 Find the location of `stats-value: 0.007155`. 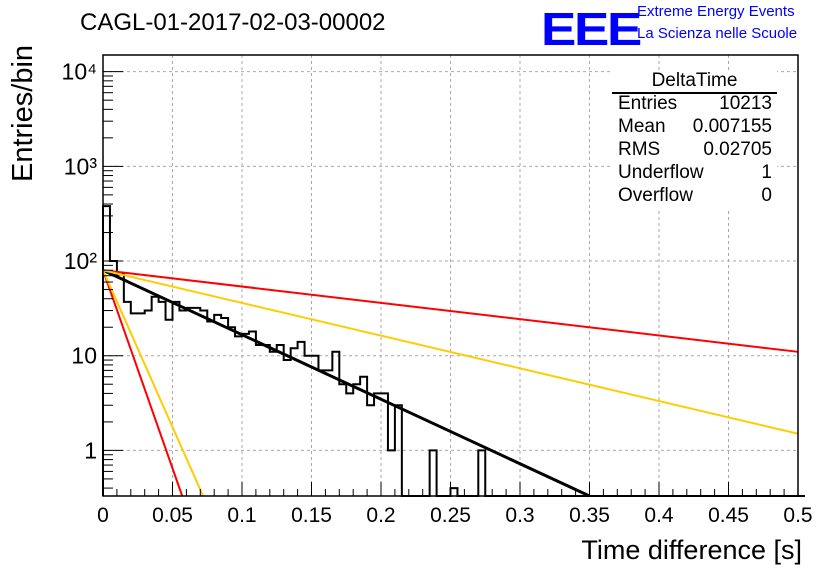

stats-value: 0.007155 is located at coordinates (732, 126).